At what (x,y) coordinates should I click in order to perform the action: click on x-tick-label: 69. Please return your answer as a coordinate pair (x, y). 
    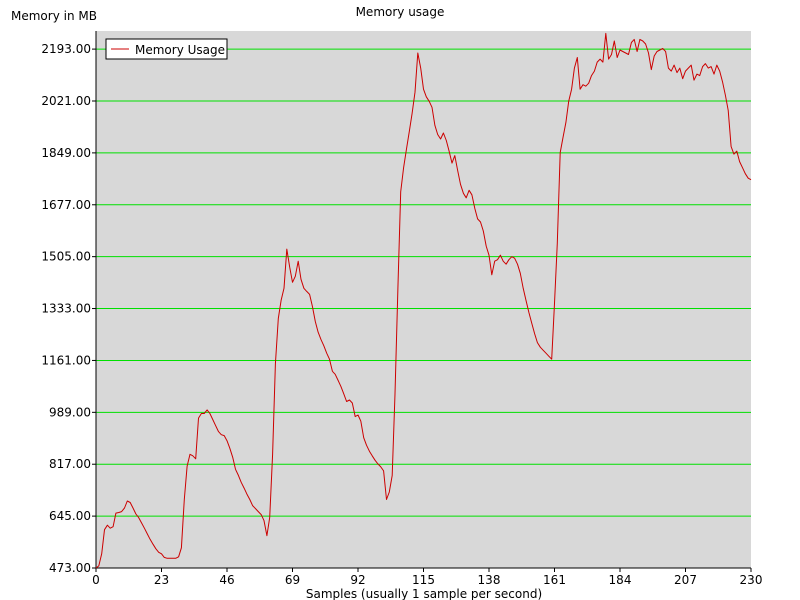
    Looking at the image, I should click on (292, 580).